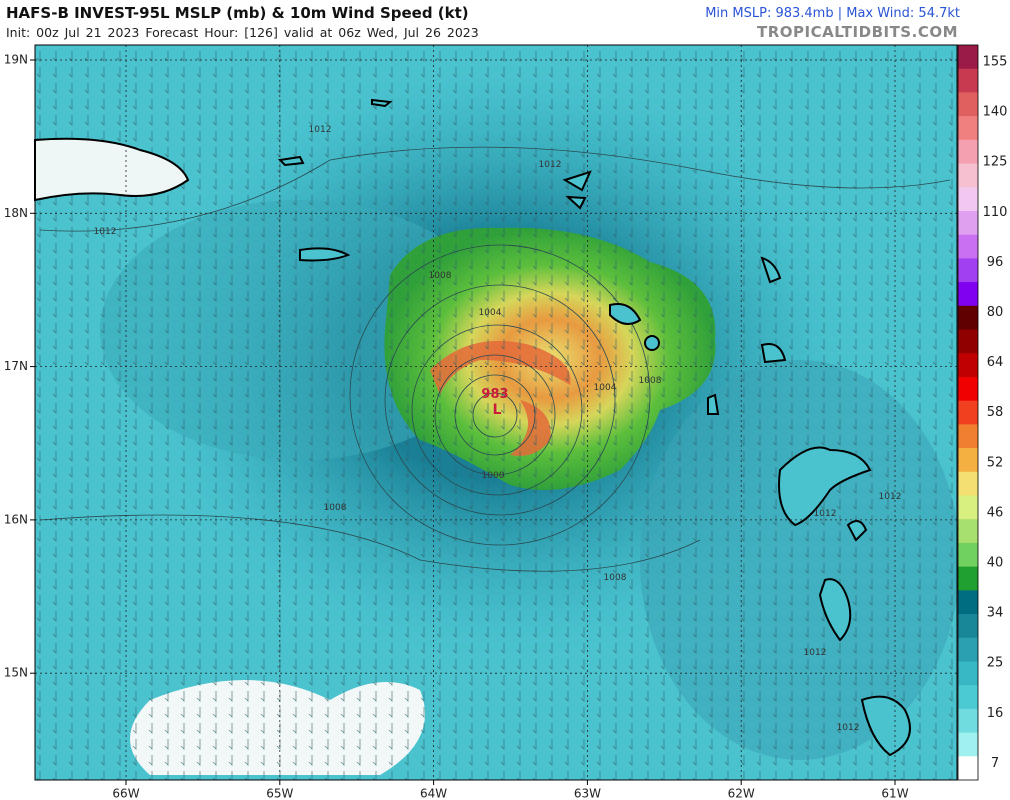  What do you see at coordinates (995, 512) in the screenshot?
I see `colorbar-label: 46` at bounding box center [995, 512].